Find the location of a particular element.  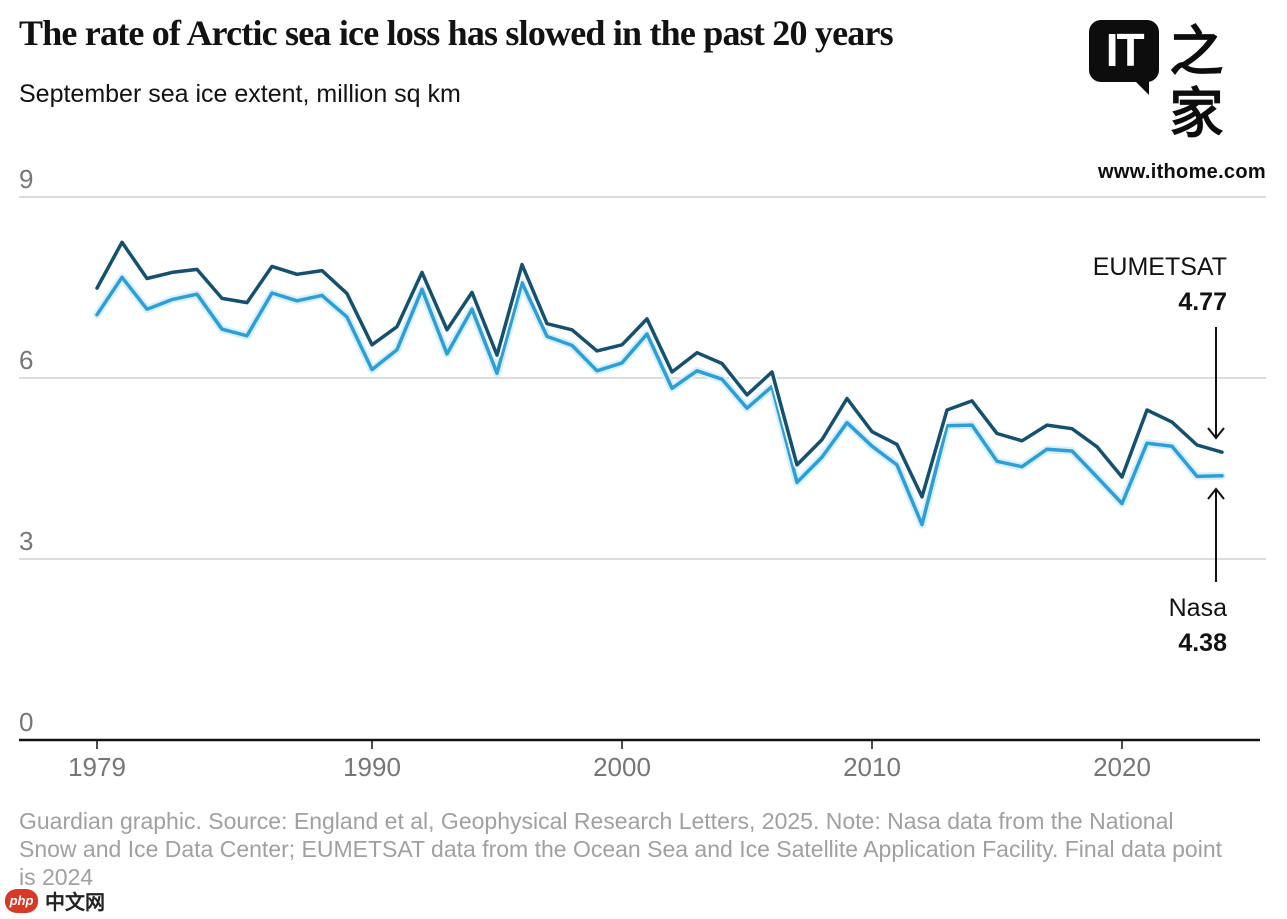

y-tick-label: 0 is located at coordinates (26, 722).